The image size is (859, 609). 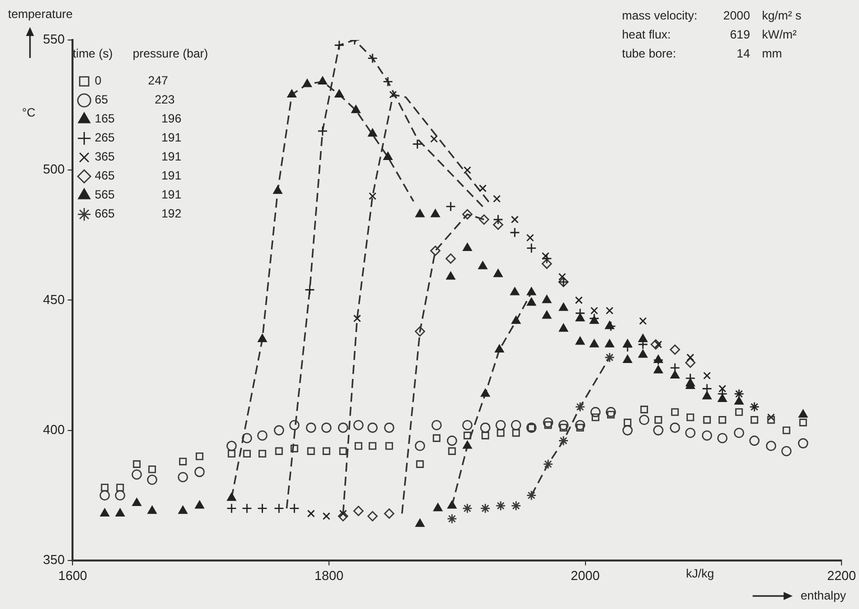 I want to click on text: °C, so click(x=29, y=112).